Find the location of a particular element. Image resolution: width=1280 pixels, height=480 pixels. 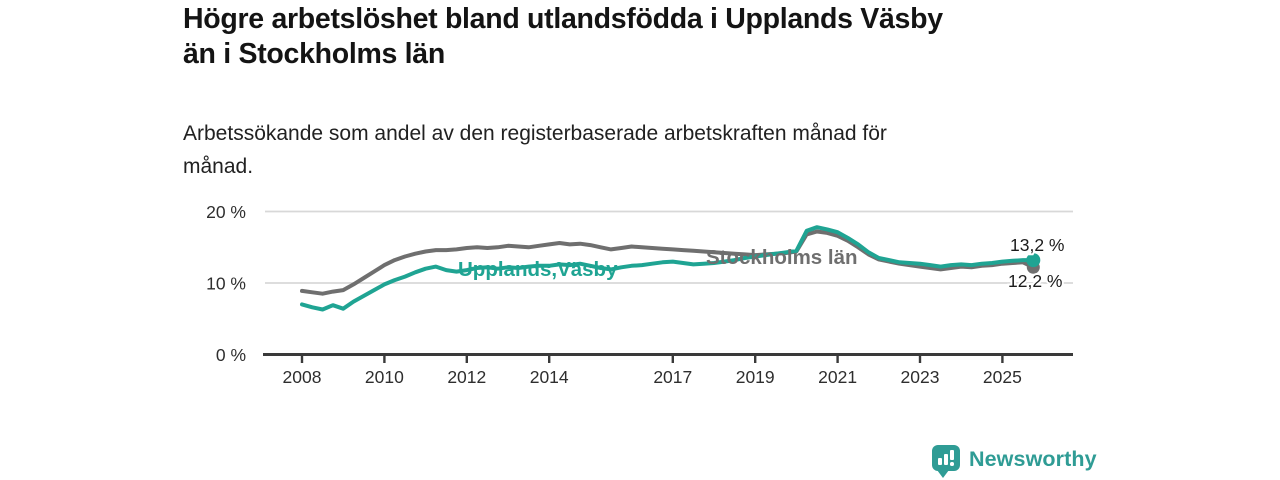

x-tick-label: 2023 is located at coordinates (920, 377).